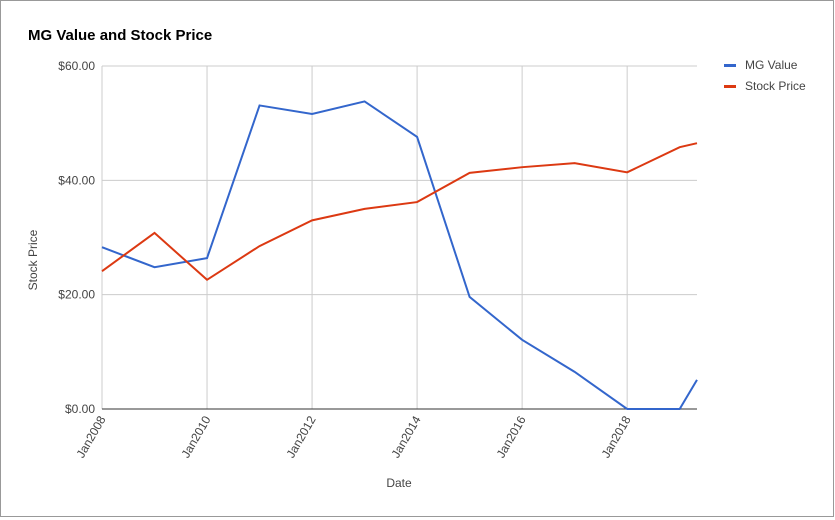 This screenshot has width=835, height=520. What do you see at coordinates (765, 75) in the screenshot?
I see `legend: MG Value Stock Price` at bounding box center [765, 75].